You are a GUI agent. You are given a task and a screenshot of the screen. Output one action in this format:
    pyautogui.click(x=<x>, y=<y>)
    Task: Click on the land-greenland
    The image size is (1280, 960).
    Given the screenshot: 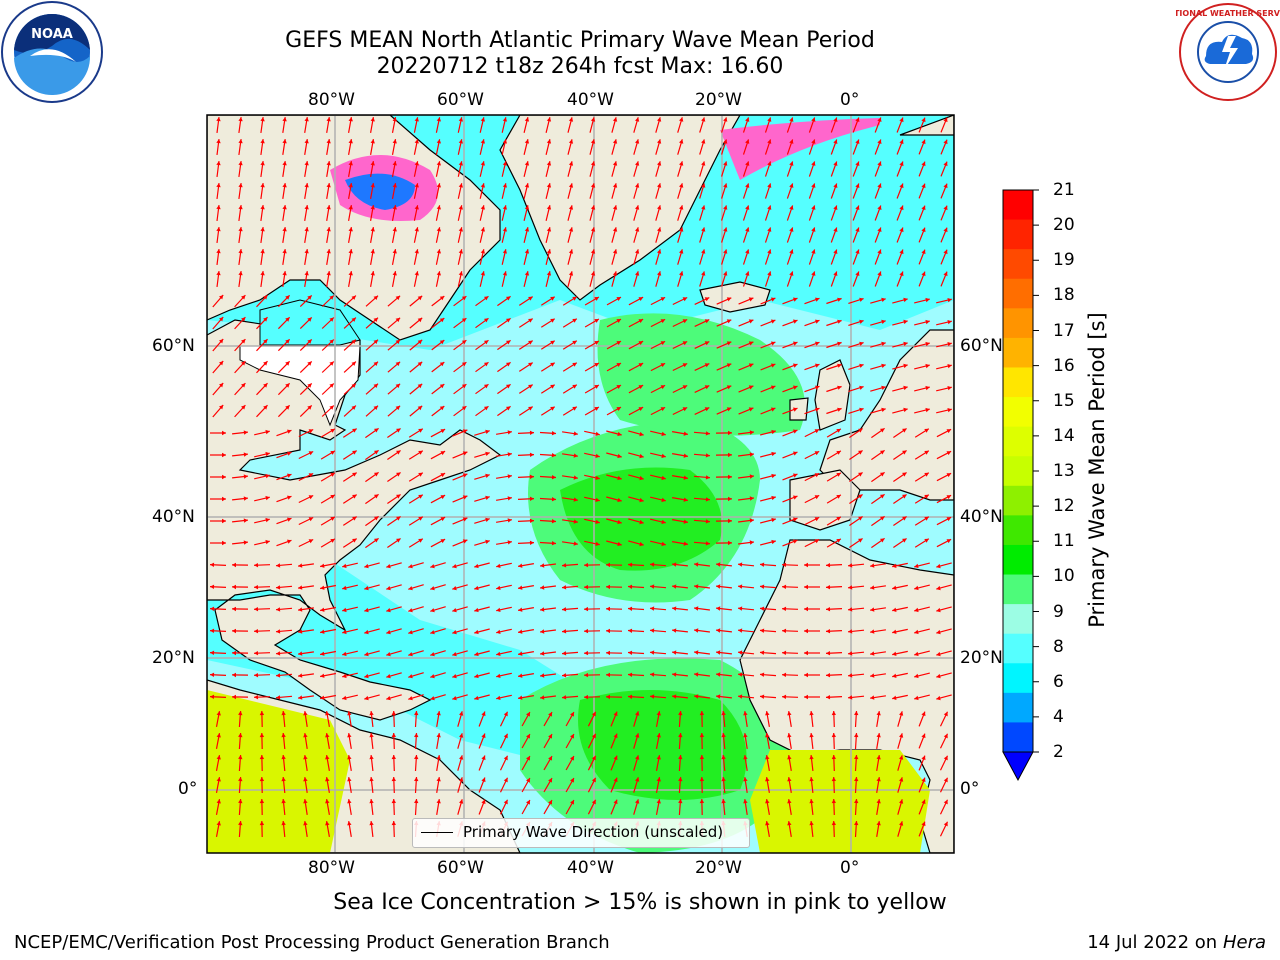 What is the action you would take?
    pyautogui.click(x=620, y=208)
    